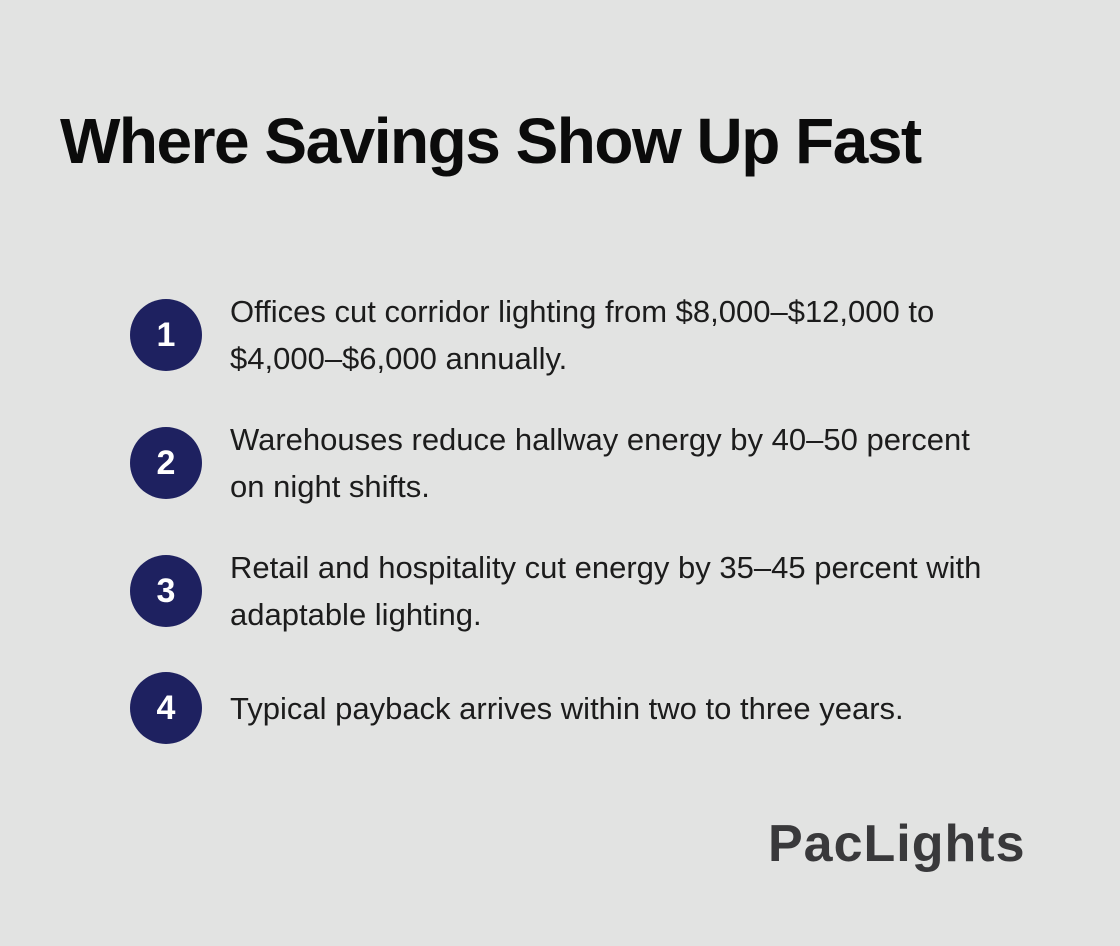 The width and height of the screenshot is (1120, 946). Describe the element at coordinates (491, 141) in the screenshot. I see `page-title: Where Savings Show Up Fast` at that location.